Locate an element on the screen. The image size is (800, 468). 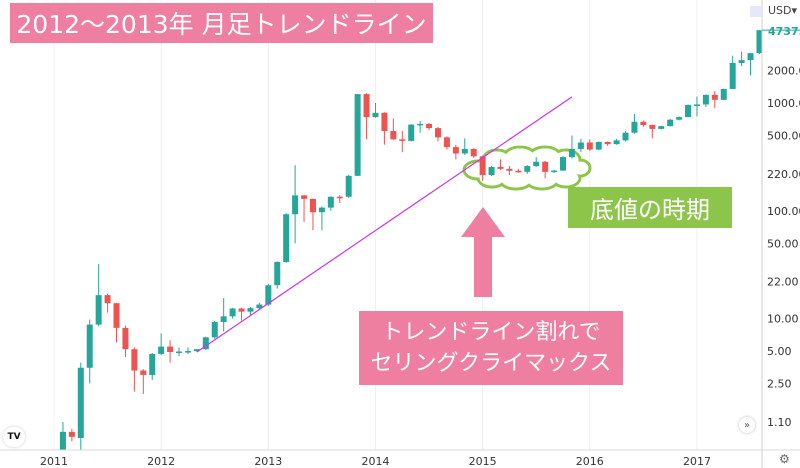
up-arrow-annotation is located at coordinates (483, 252).